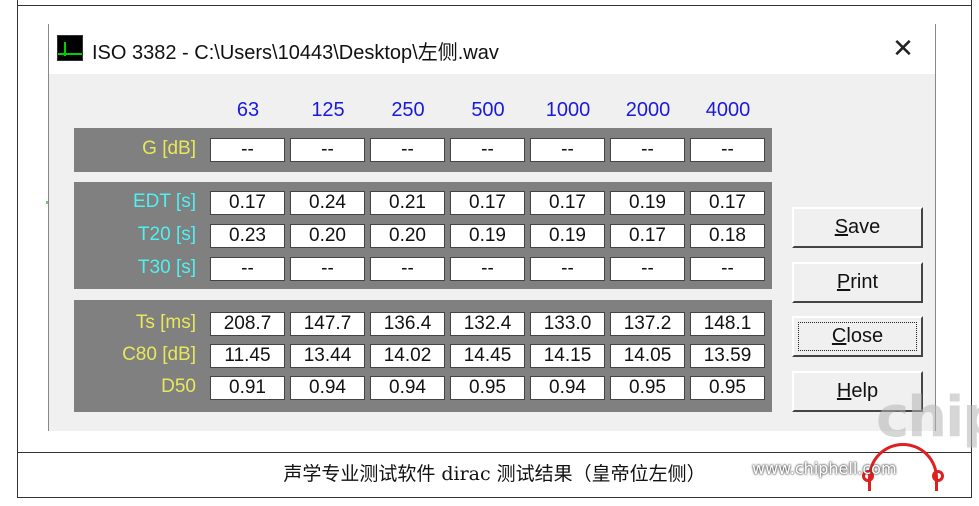 The height and width of the screenshot is (506, 979). What do you see at coordinates (407, 236) in the screenshot?
I see `cell-t20-250: 0.20` at bounding box center [407, 236].